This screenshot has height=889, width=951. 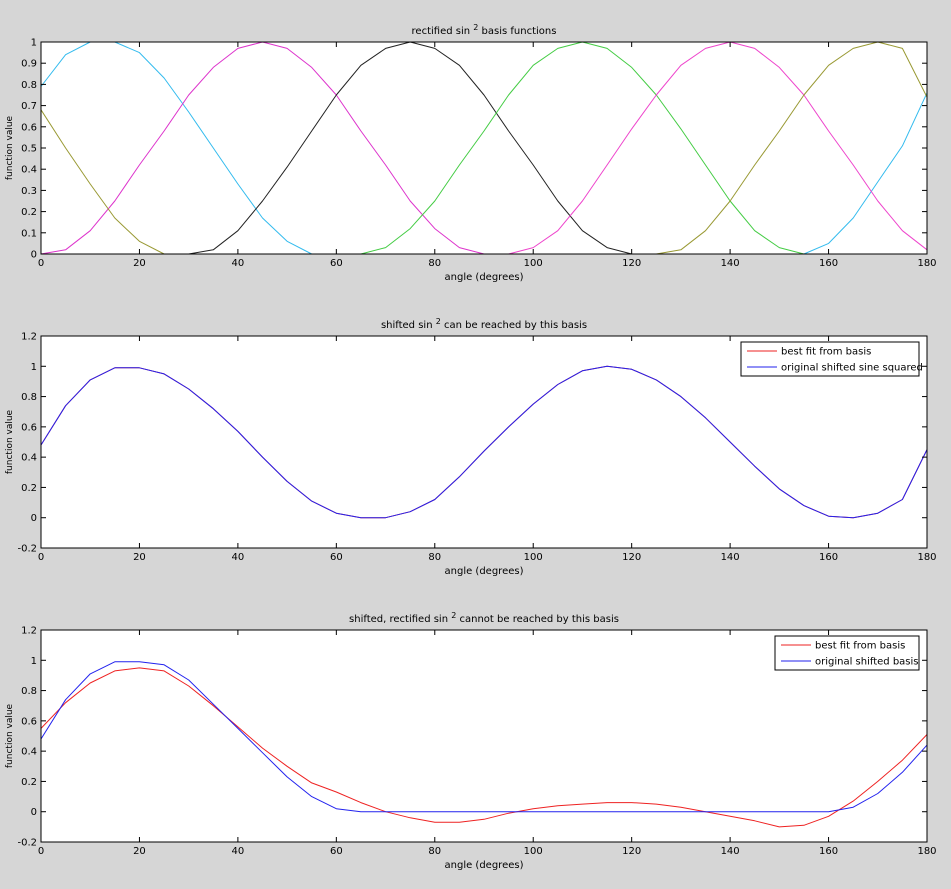 I want to click on y-tick-label: 0.9, so click(x=29, y=64).